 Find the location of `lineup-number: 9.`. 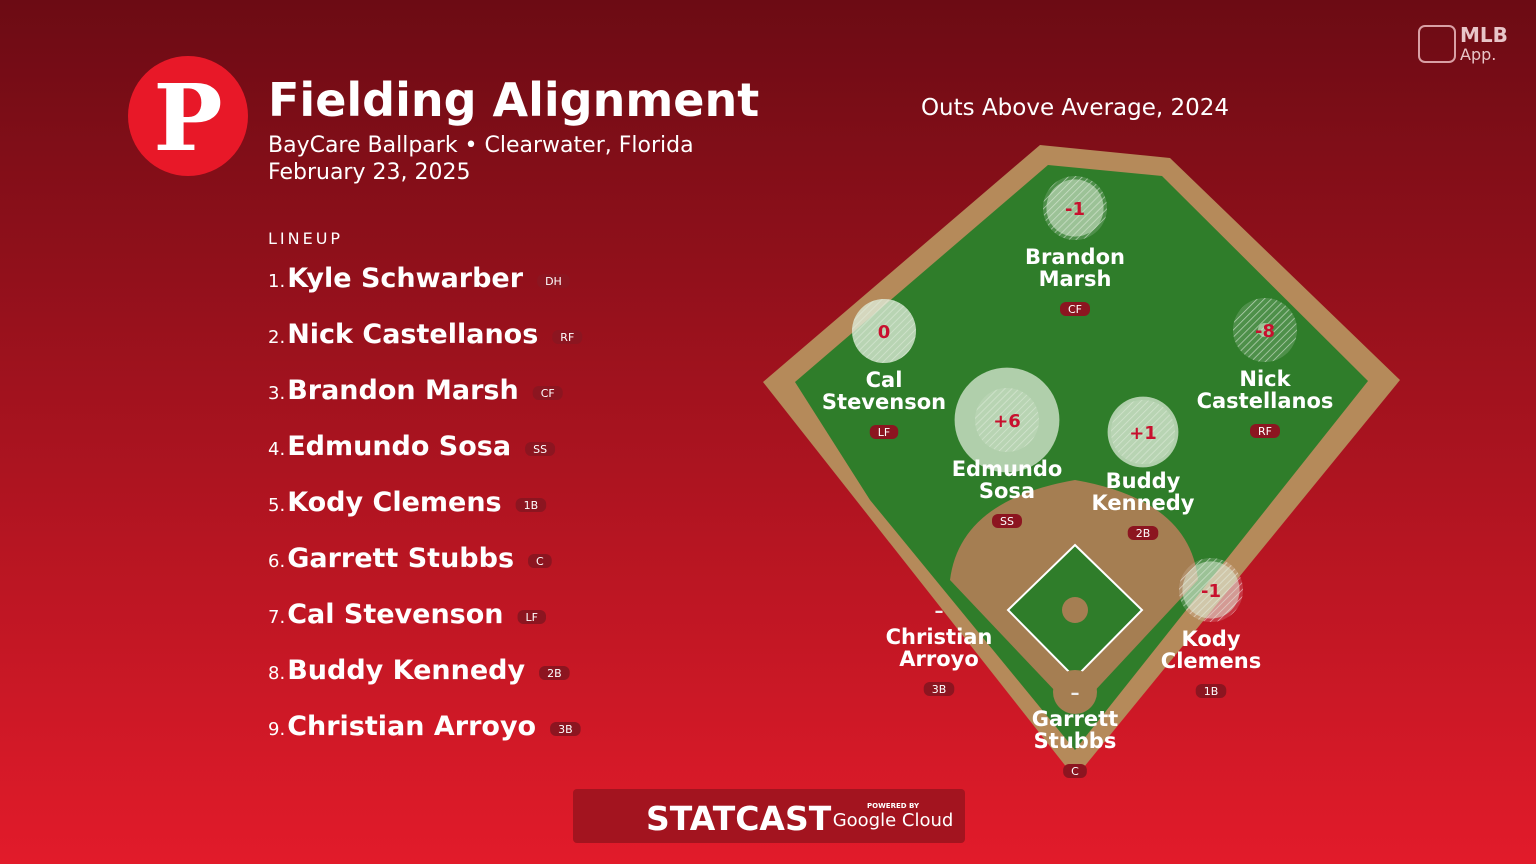

lineup-number: 9. is located at coordinates (276, 729).